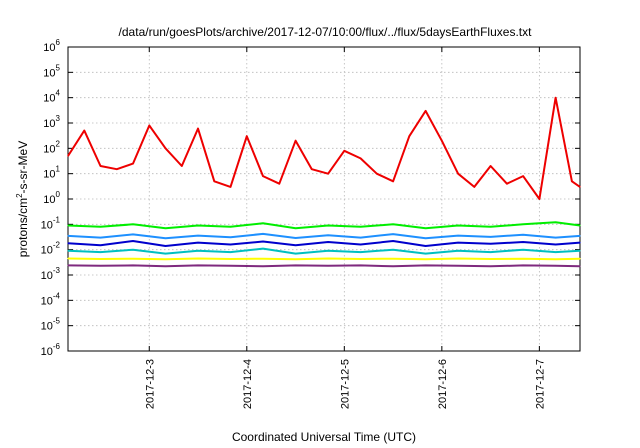 The image size is (640, 448). I want to click on x-tick-label: 2017-12-5, so click(345, 384).